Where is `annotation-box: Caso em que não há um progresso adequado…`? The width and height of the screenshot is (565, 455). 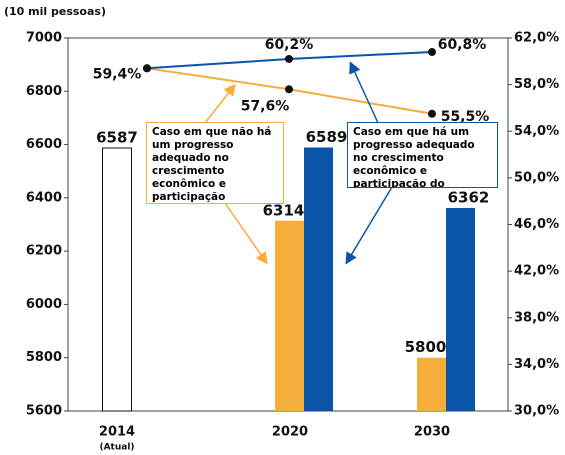
annotation-box: Caso em que não há um progresso adequado… is located at coordinates (215, 163).